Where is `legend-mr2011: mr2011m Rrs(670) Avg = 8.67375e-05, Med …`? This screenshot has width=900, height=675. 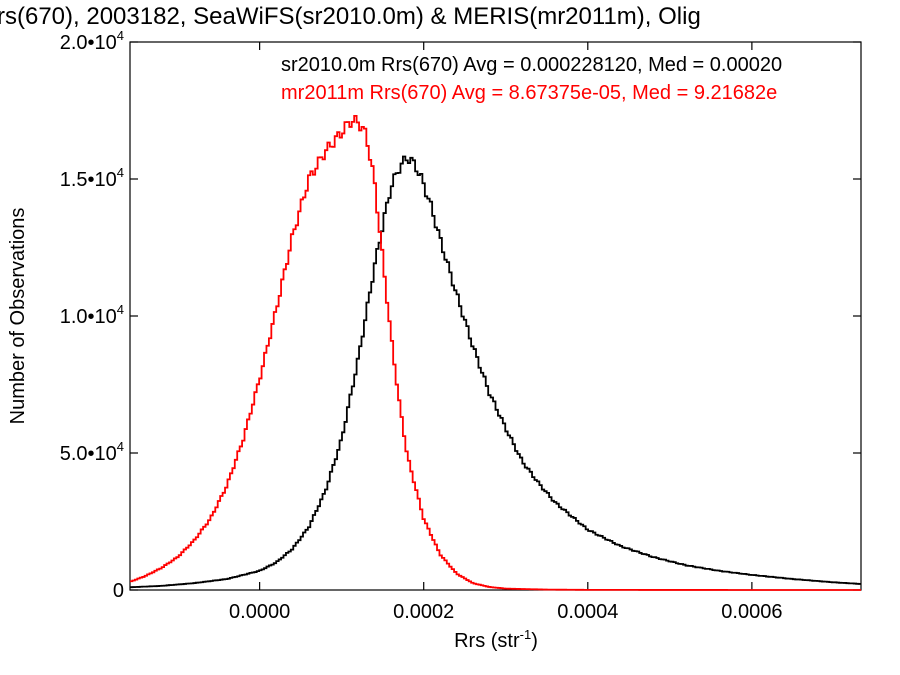
legend-mr2011: mr2011m Rrs(670) Avg = 8.67375e-05, Med … is located at coordinates (529, 93).